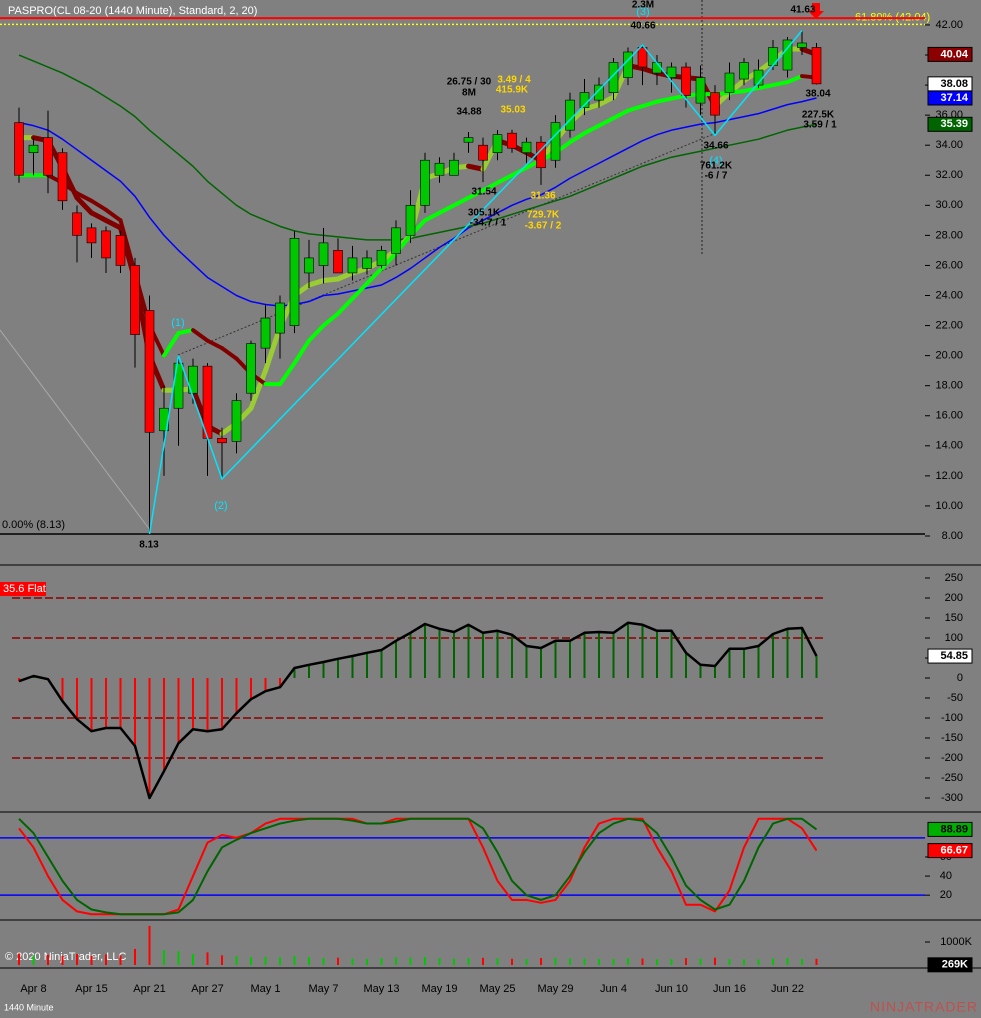  Describe the element at coordinates (954, 829) in the screenshot. I see `value-box-label: 88.89` at that location.